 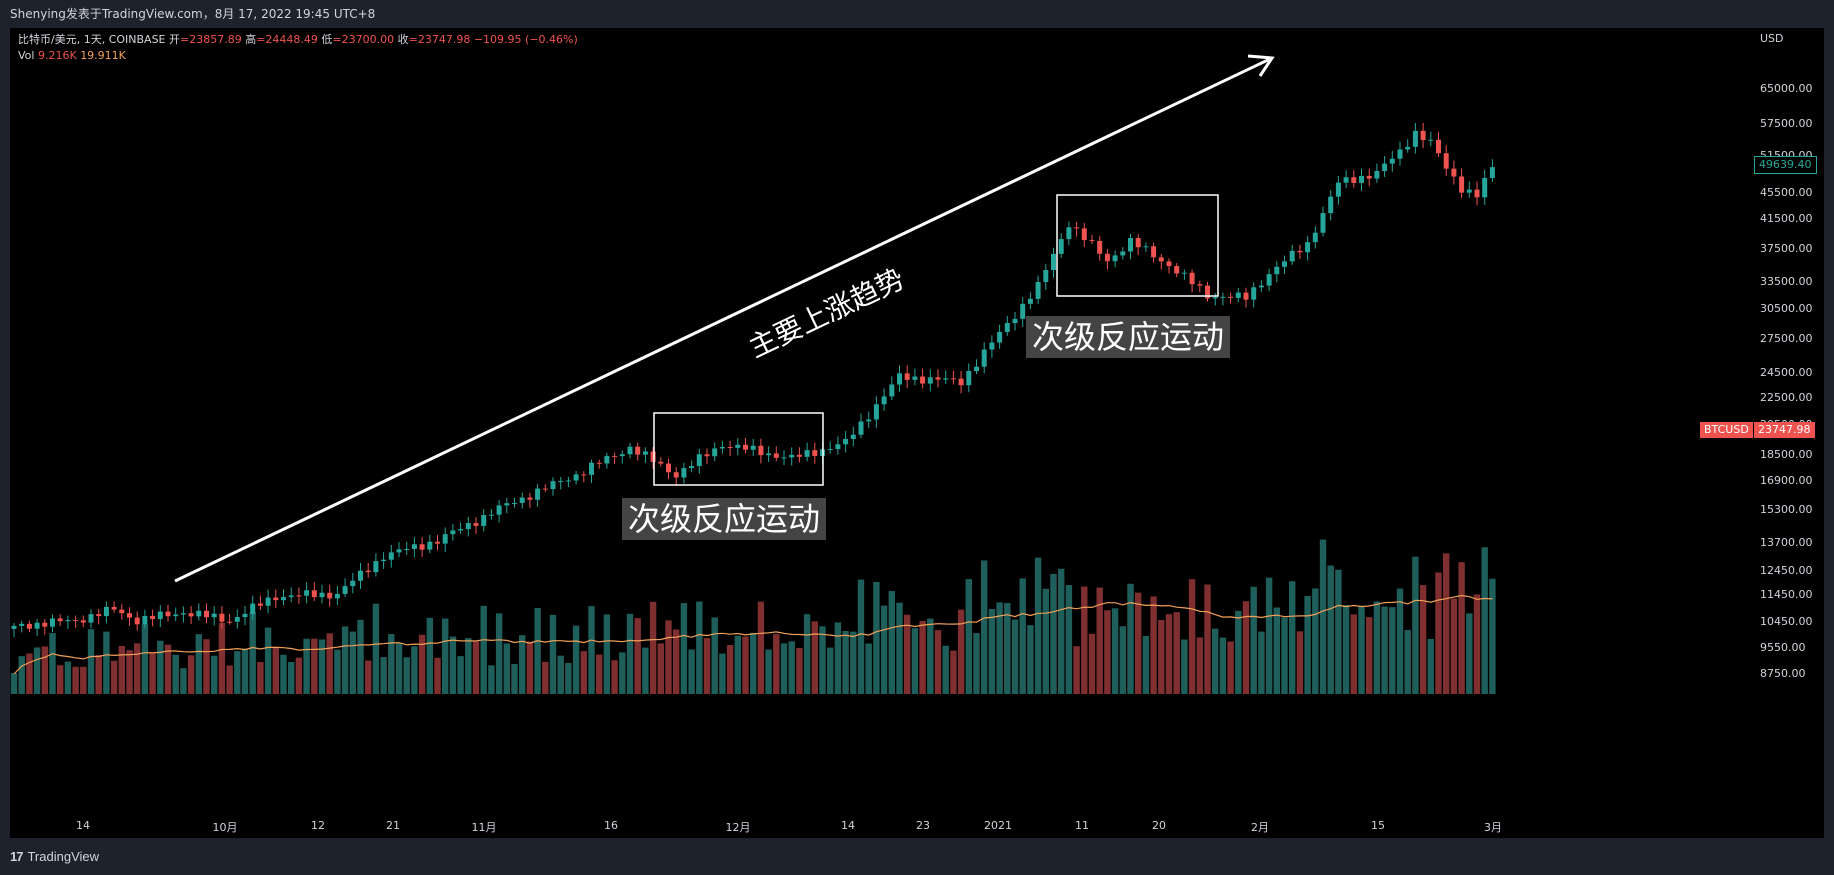 What do you see at coordinates (54, 856) in the screenshot?
I see `tradingview-logo: 17 TradingView` at bounding box center [54, 856].